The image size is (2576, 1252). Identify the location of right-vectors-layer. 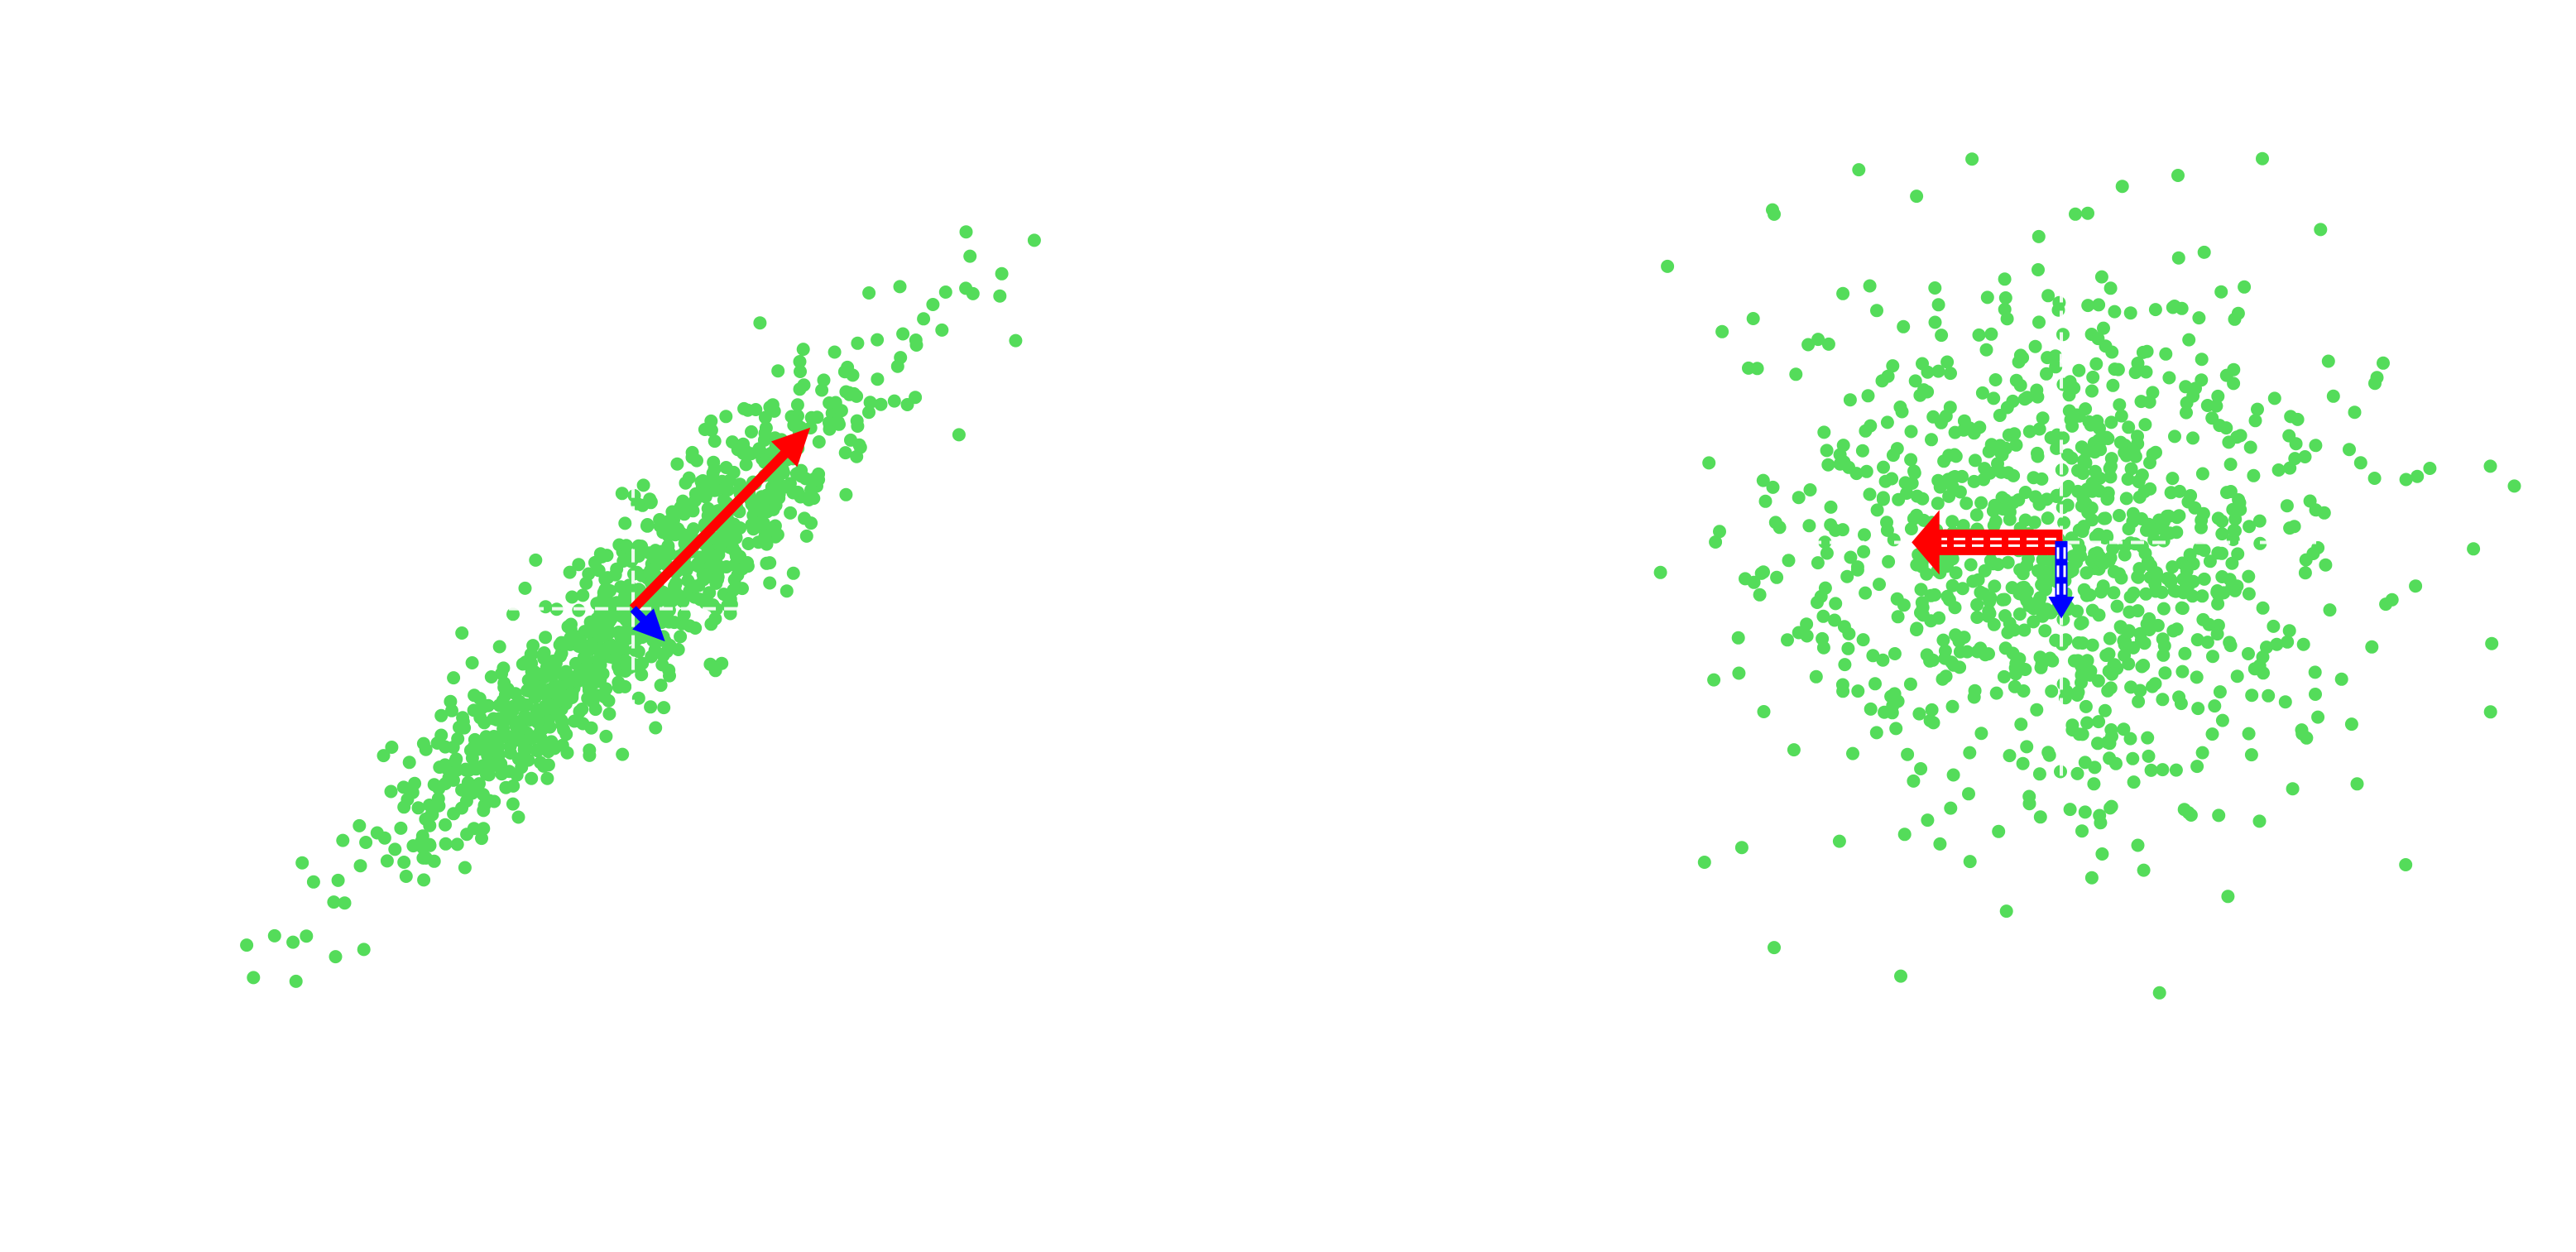
(1994, 564).